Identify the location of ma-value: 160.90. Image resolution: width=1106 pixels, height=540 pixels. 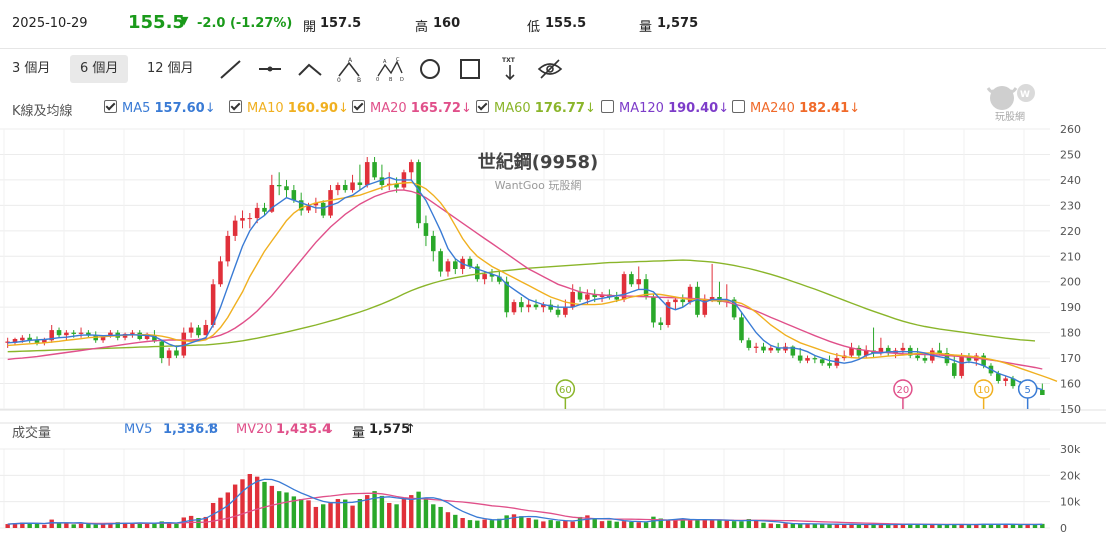
(312, 108).